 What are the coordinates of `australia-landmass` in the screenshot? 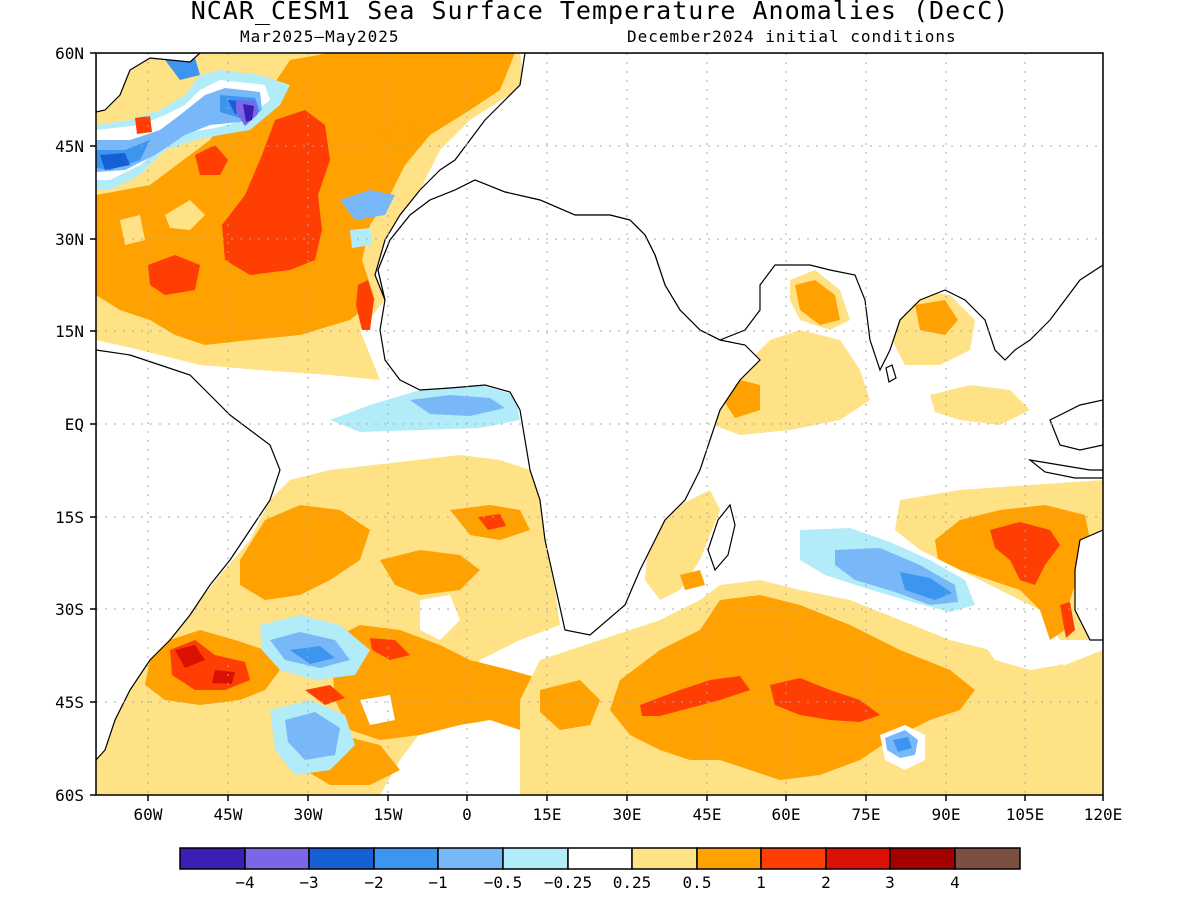 It's located at (1088, 585).